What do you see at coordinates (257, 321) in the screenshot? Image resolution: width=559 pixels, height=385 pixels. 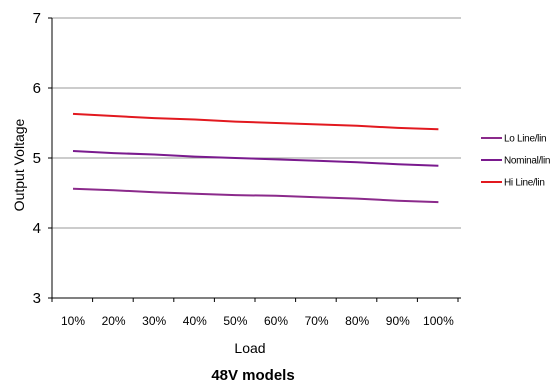 I see `x-tick-labels: 10% 20% 30% 40% 50% 60% 70% 80% 90% 100%` at bounding box center [257, 321].